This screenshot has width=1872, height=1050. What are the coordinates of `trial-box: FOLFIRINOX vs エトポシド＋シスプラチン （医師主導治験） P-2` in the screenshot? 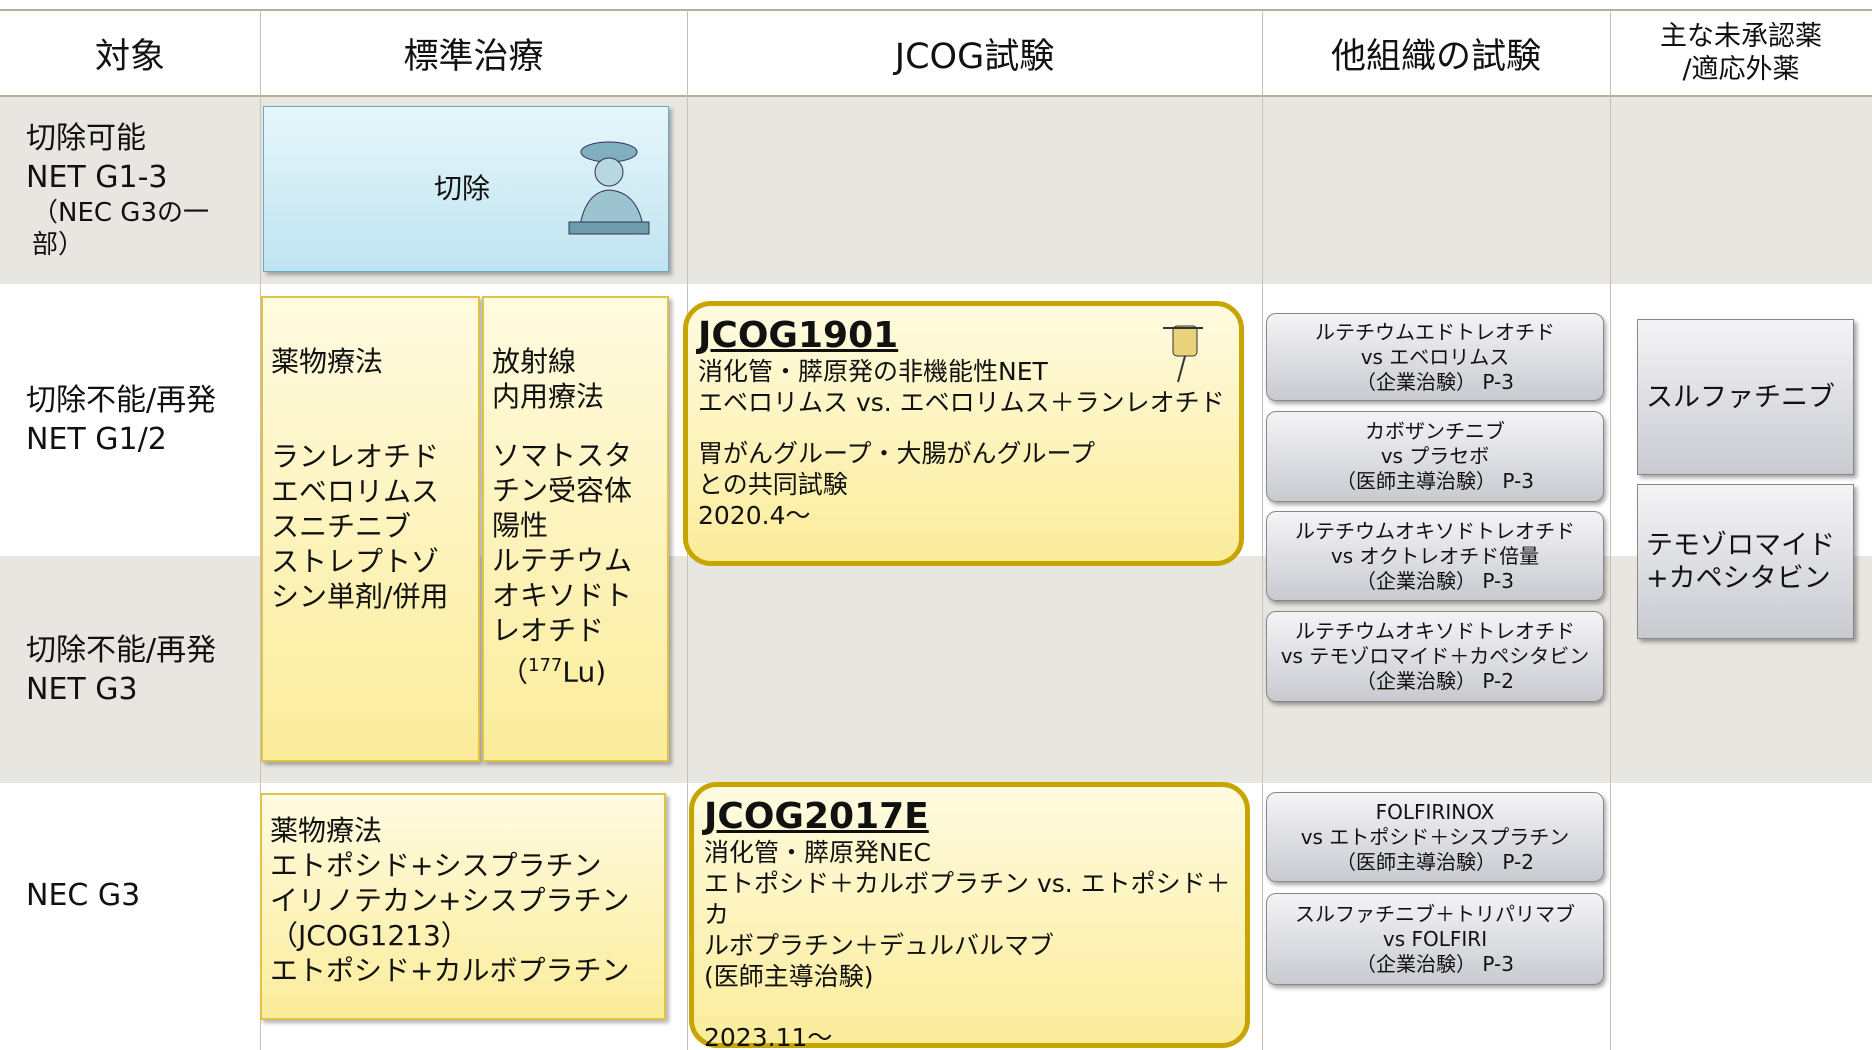 It's located at (1435, 837).